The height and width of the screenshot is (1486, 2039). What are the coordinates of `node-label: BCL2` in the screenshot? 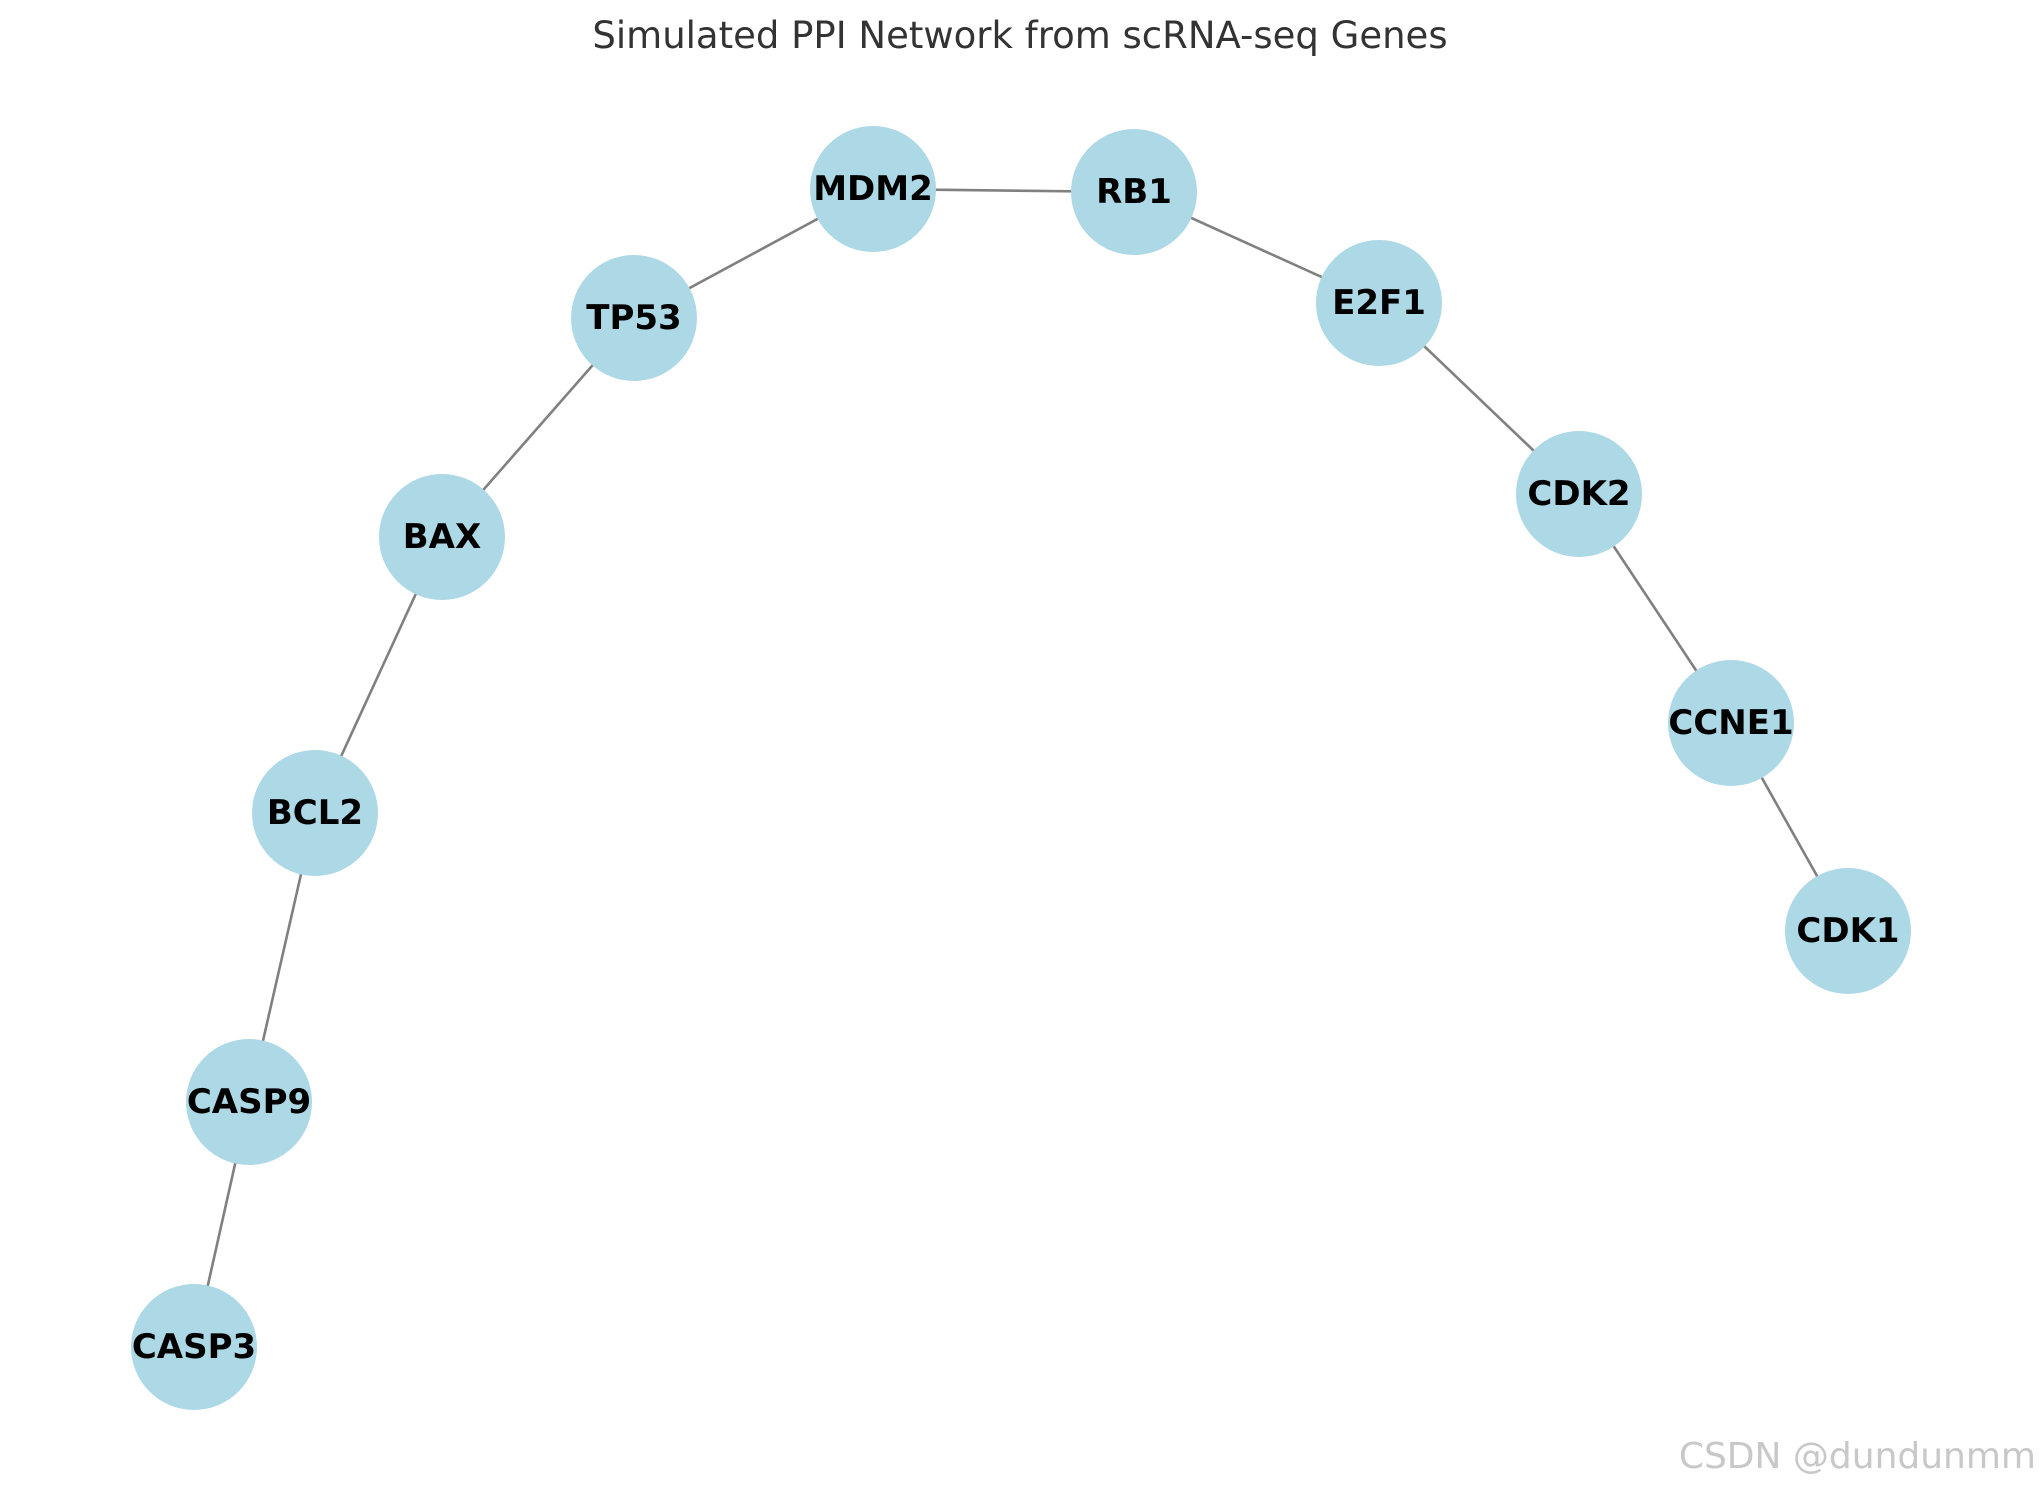 It's located at (315, 813).